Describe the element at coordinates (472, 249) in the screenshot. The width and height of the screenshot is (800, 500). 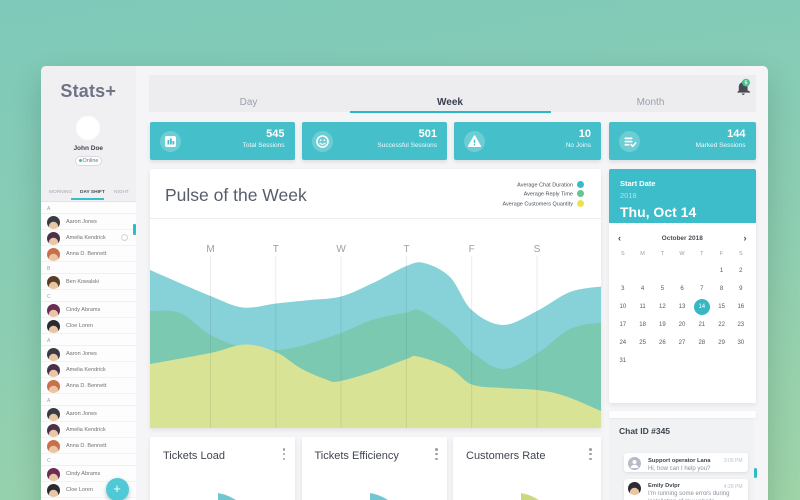
I see `svg-text: F` at that location.